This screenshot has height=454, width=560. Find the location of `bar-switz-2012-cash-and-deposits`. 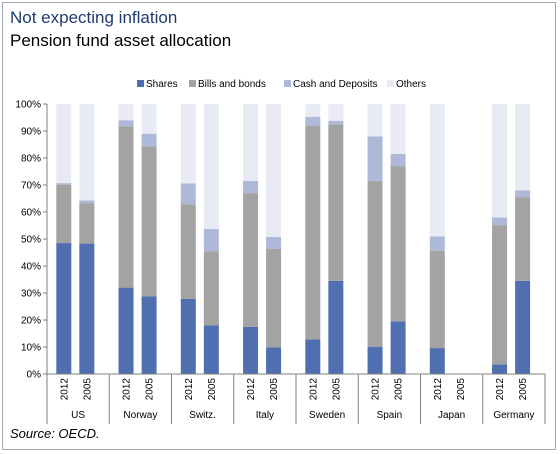

bar-switz-2012-cash-and-deposits is located at coordinates (188, 194).